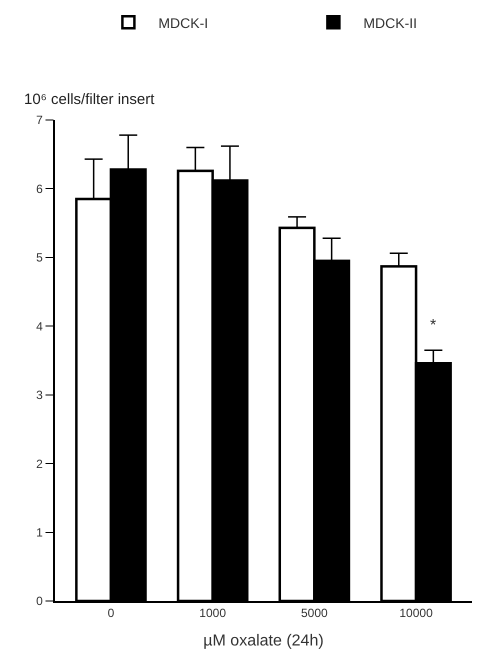  Describe the element at coordinates (314, 613) in the screenshot. I see `x-tick-label: 5000` at that location.